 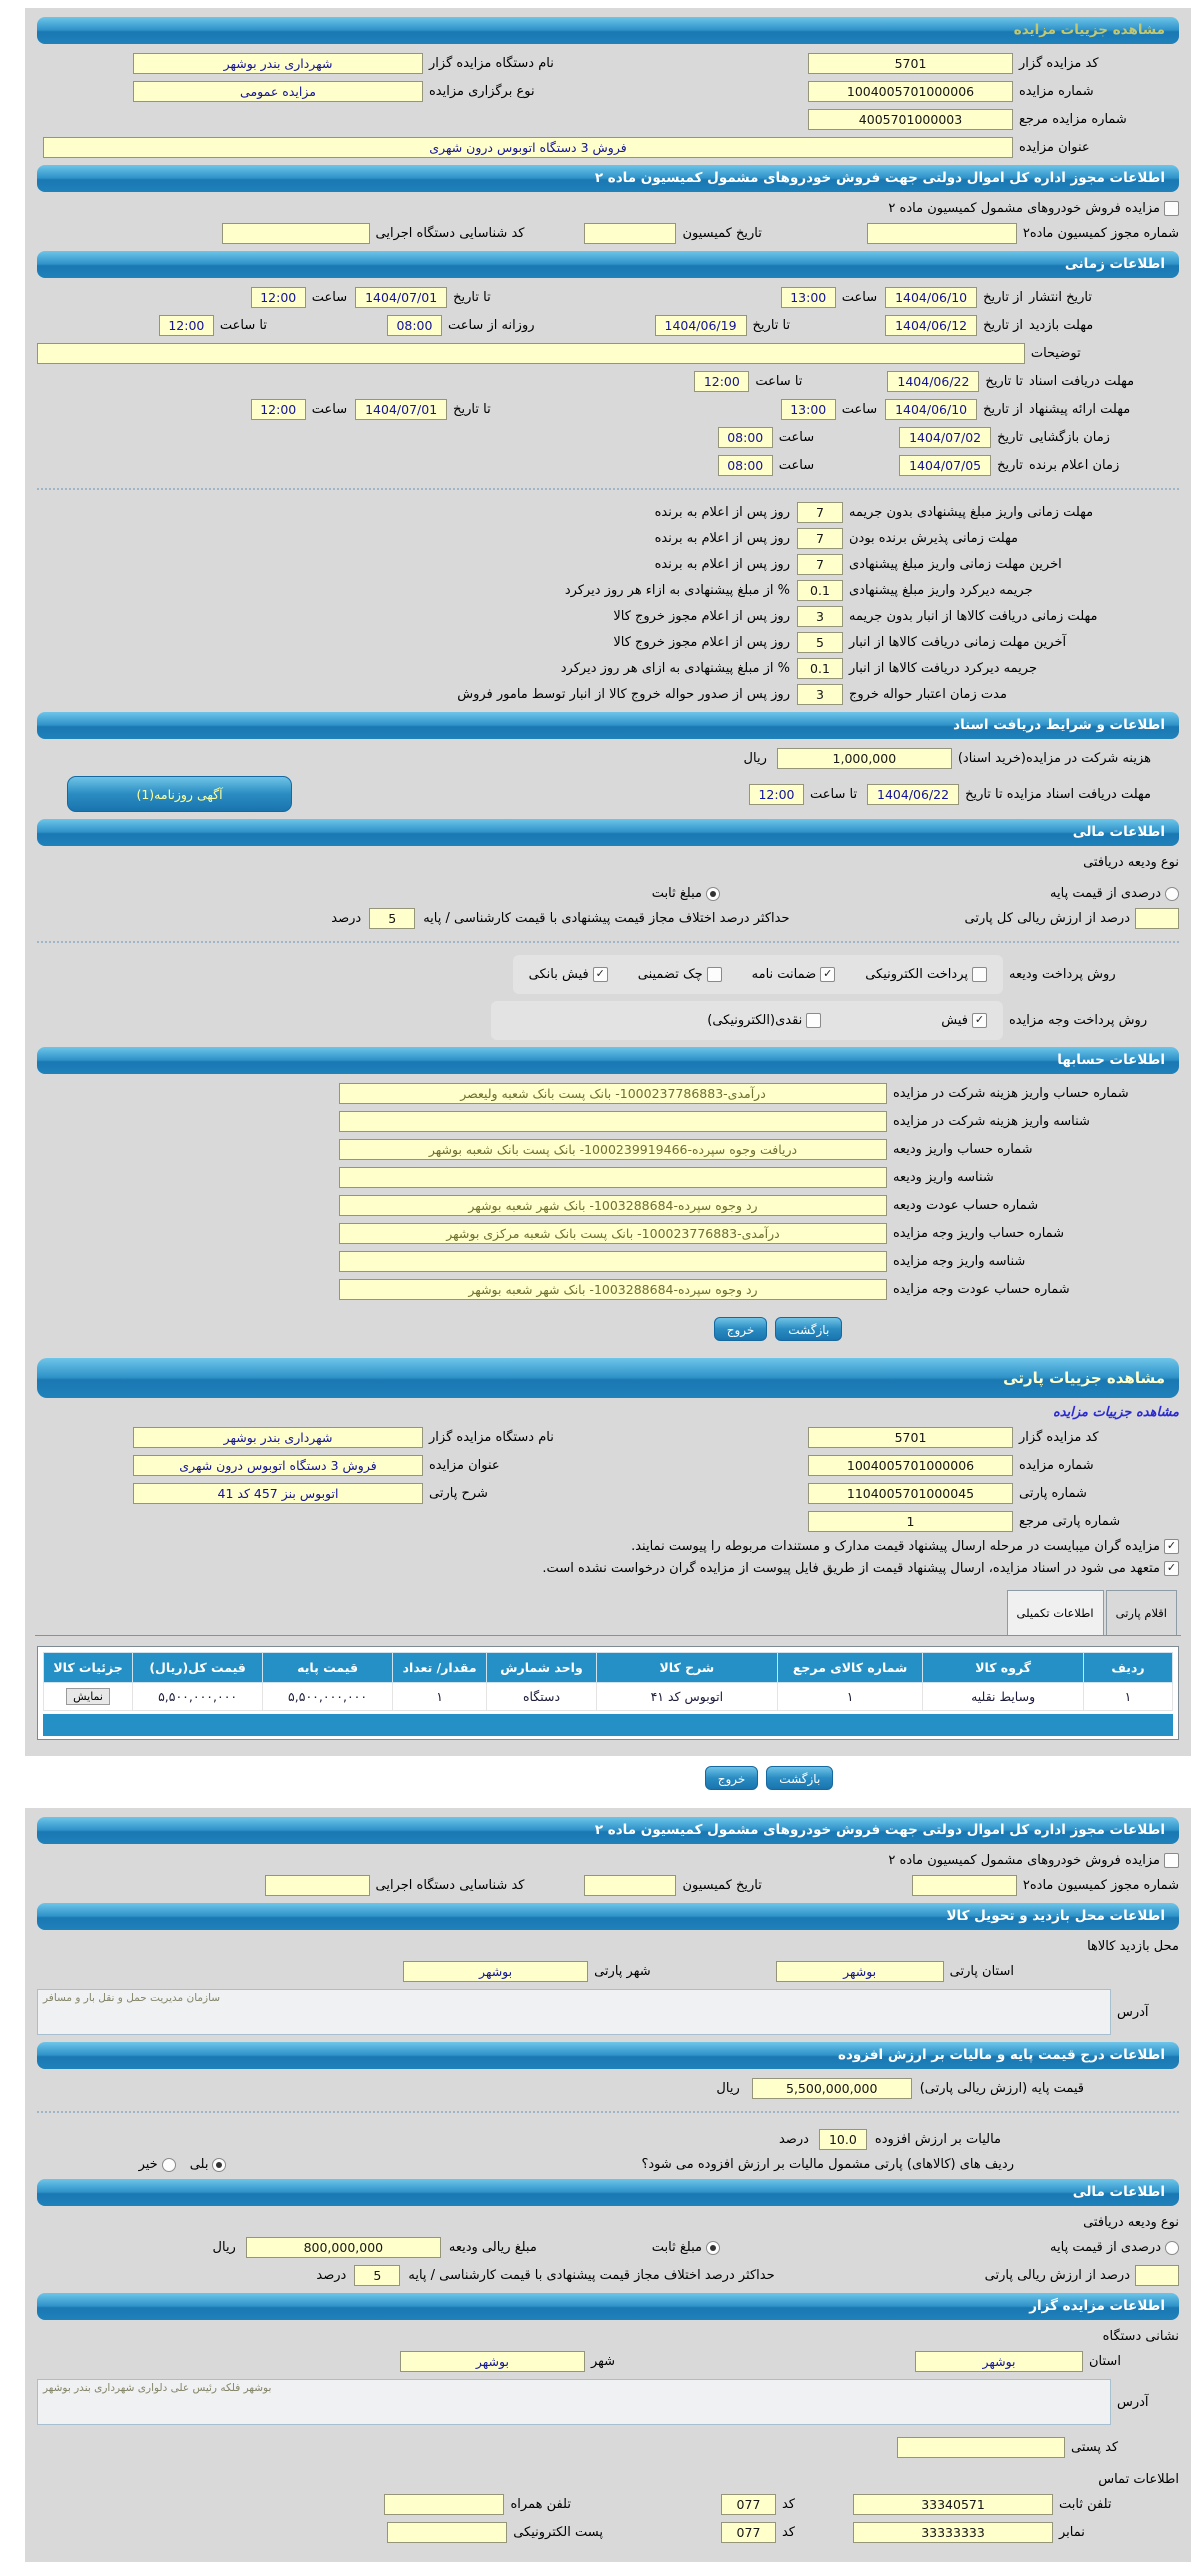 I want to click on commission-permit-field, so click(x=941, y=233).